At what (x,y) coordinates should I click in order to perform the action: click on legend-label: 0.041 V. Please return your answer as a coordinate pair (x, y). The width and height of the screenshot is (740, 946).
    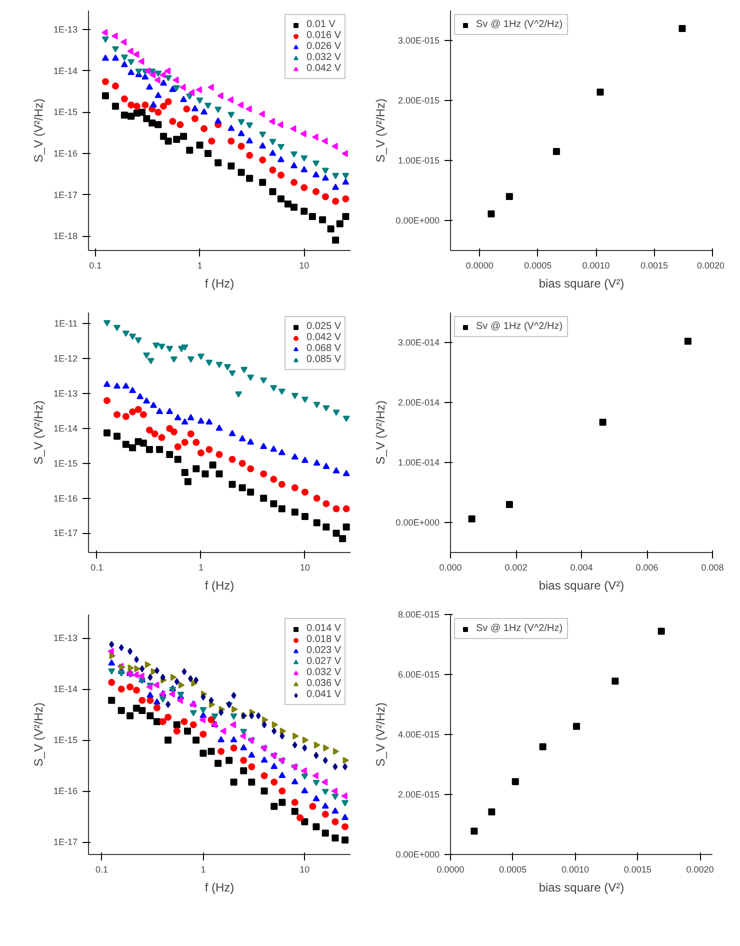
    Looking at the image, I should click on (323, 694).